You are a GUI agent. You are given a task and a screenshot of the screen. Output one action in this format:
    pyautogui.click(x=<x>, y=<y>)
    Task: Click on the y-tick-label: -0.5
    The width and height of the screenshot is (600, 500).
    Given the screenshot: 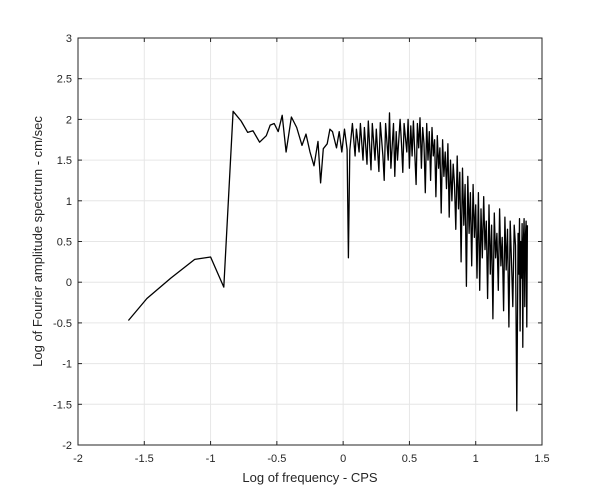 What is the action you would take?
    pyautogui.click(x=62, y=324)
    